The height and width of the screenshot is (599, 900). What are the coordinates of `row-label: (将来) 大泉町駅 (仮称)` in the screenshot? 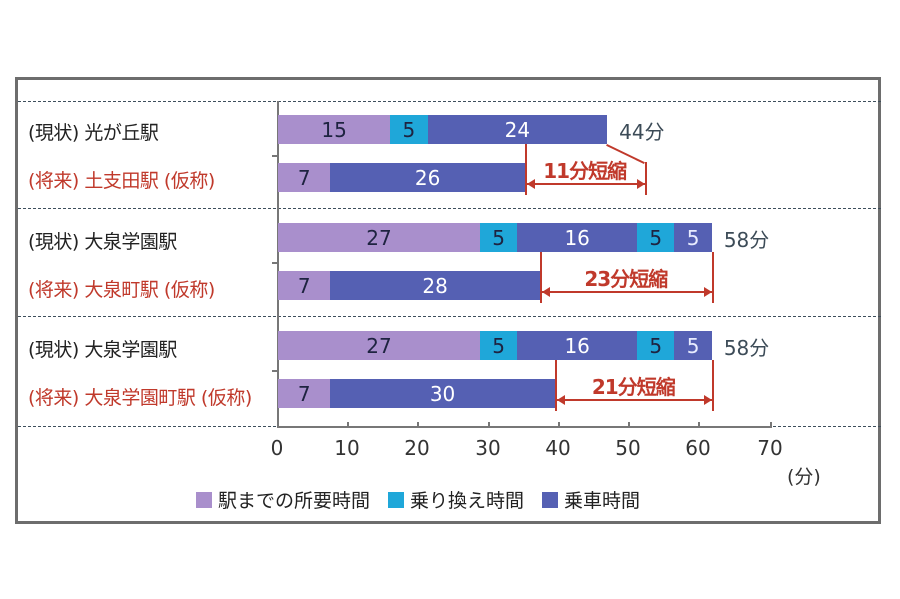 It's located at (121, 290).